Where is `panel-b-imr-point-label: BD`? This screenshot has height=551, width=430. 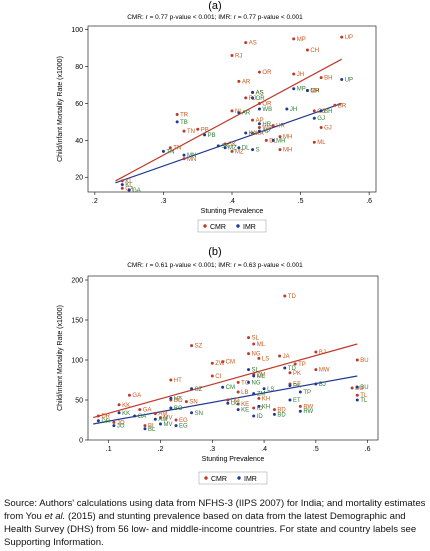
panel-b-imr-point-label: BD is located at coordinates (281, 415).